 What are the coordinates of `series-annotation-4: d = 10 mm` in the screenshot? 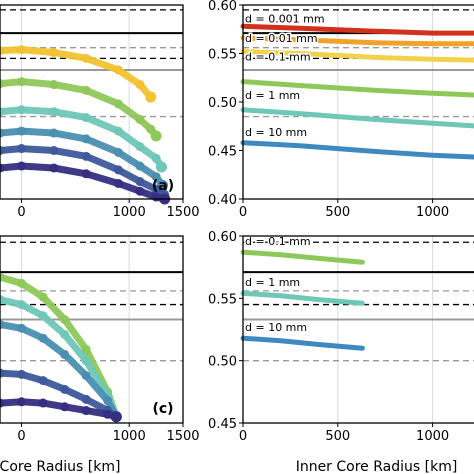 It's located at (276, 132).